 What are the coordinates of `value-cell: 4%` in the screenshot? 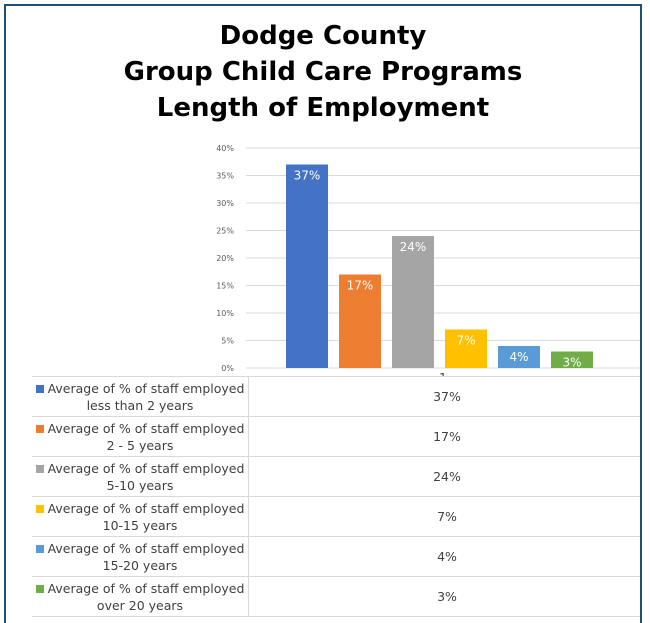 It's located at (444, 556).